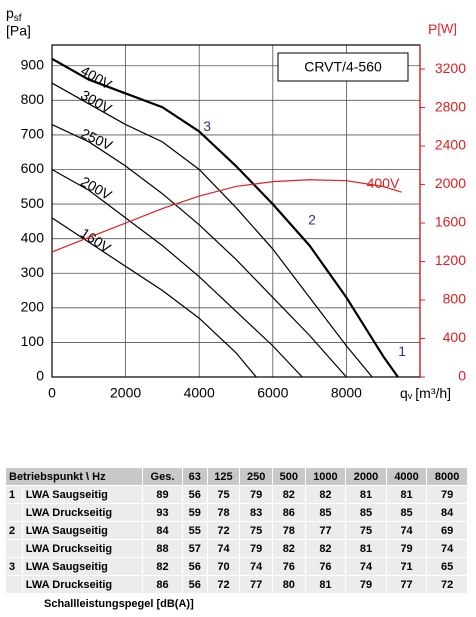  I want to click on point-cell: 2, so click(14, 530).